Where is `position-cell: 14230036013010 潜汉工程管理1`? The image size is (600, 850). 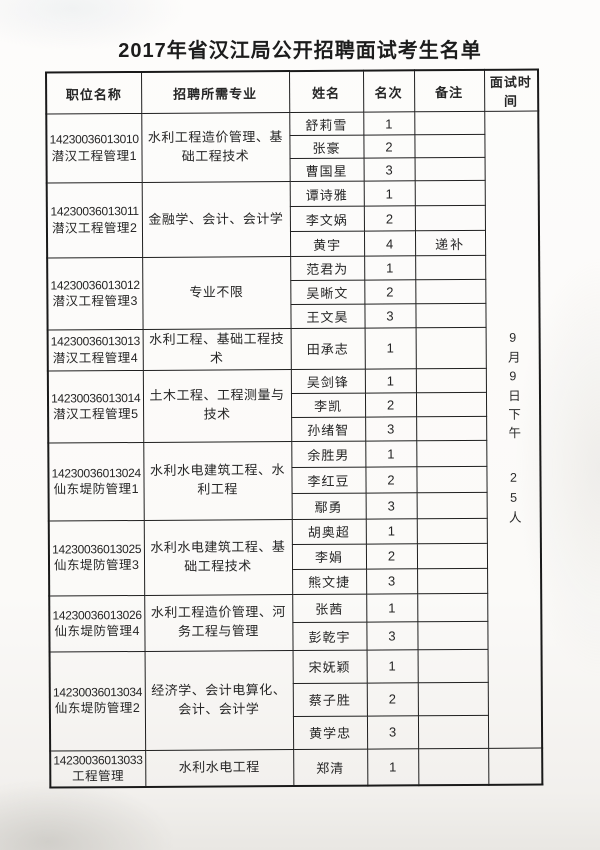
position-cell: 14230036013010 潜汉工程管理1 is located at coordinates (94, 148).